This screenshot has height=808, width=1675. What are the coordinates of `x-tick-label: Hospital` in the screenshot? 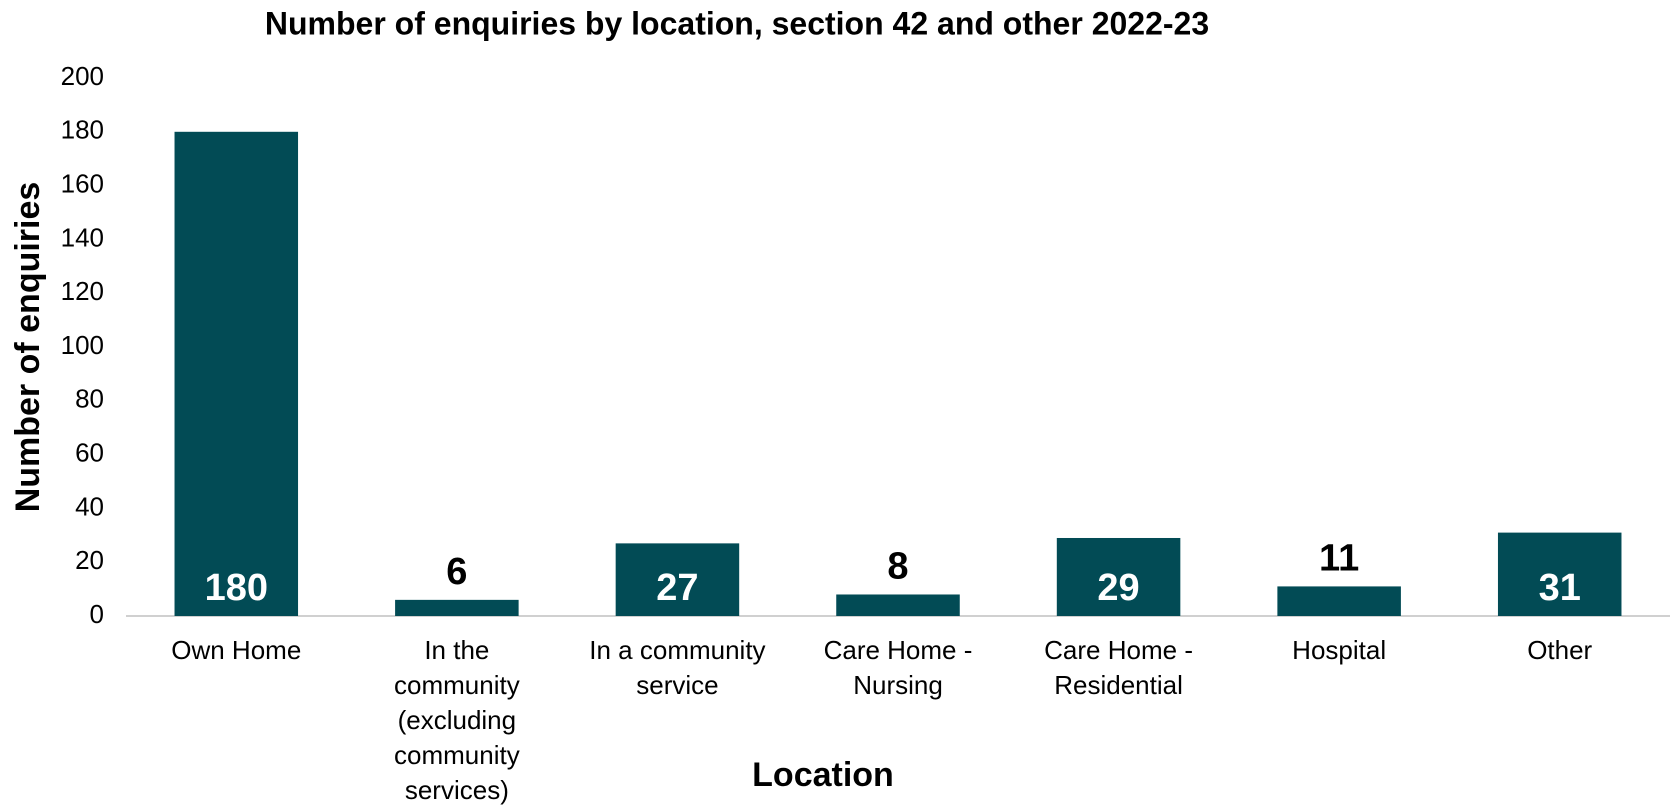 It's located at (1339, 650).